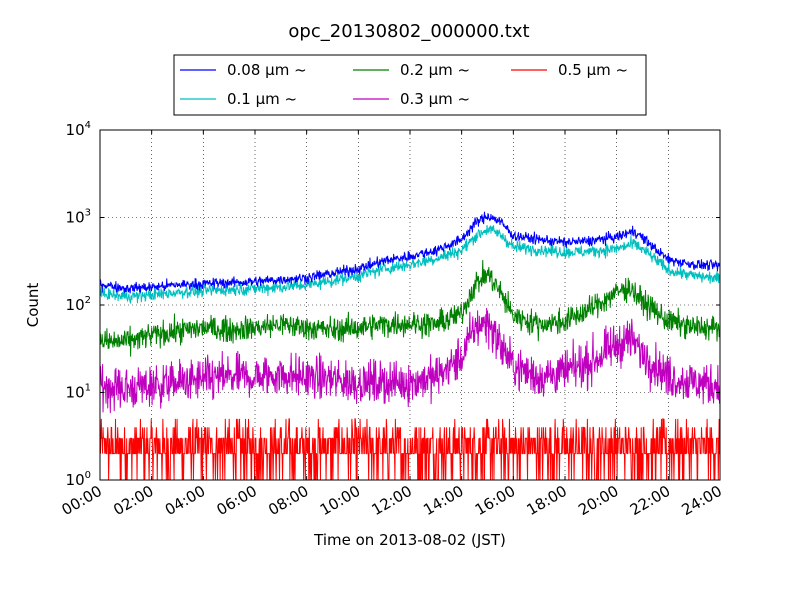 Image resolution: width=800 pixels, height=600 pixels. What do you see at coordinates (443, 500) in the screenshot?
I see `x-tick-label: 14:00` at bounding box center [443, 500].